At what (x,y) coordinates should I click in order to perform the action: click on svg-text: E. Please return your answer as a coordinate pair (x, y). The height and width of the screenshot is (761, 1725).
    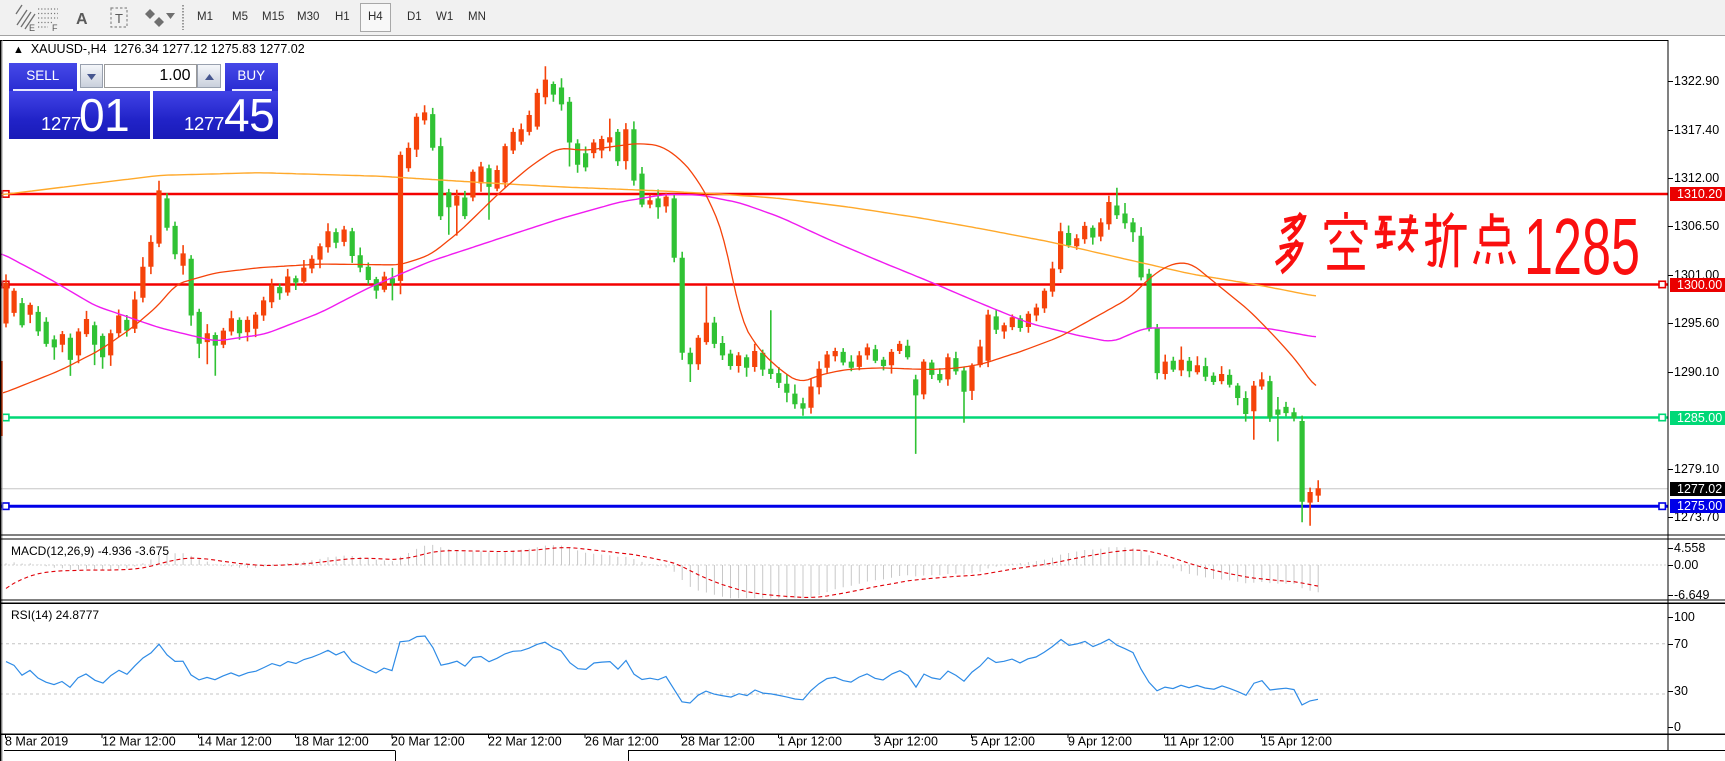
    Looking at the image, I should click on (32, 28).